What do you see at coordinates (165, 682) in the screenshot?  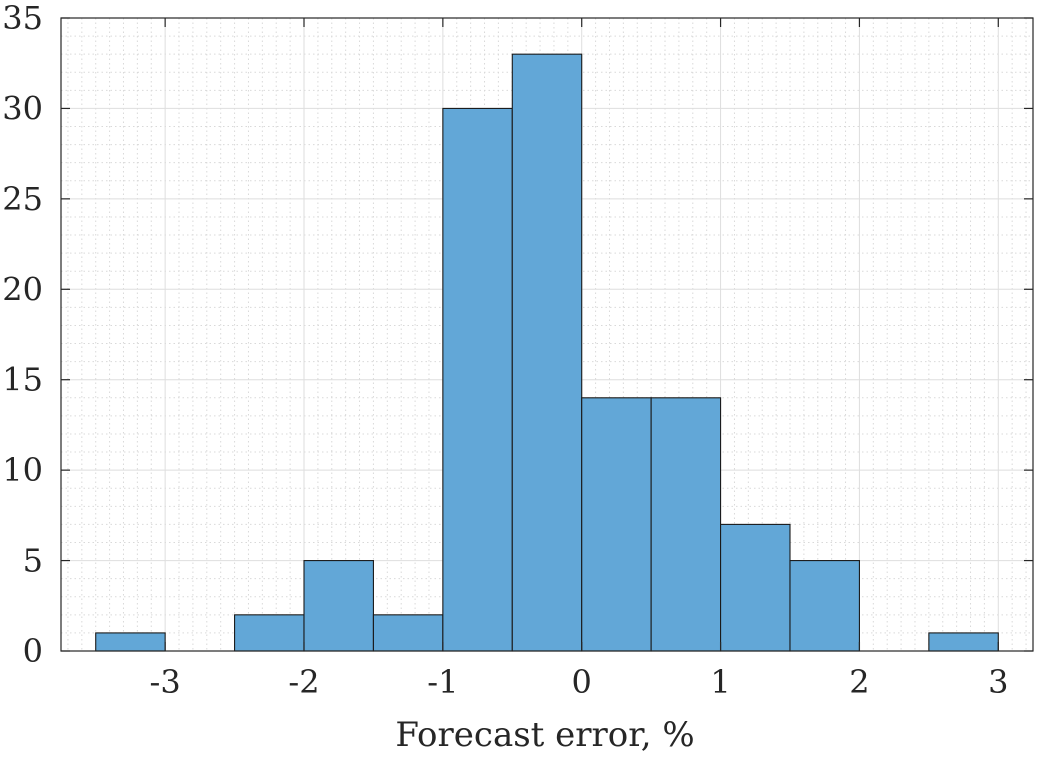 I see `x-tick-label: -3` at bounding box center [165, 682].